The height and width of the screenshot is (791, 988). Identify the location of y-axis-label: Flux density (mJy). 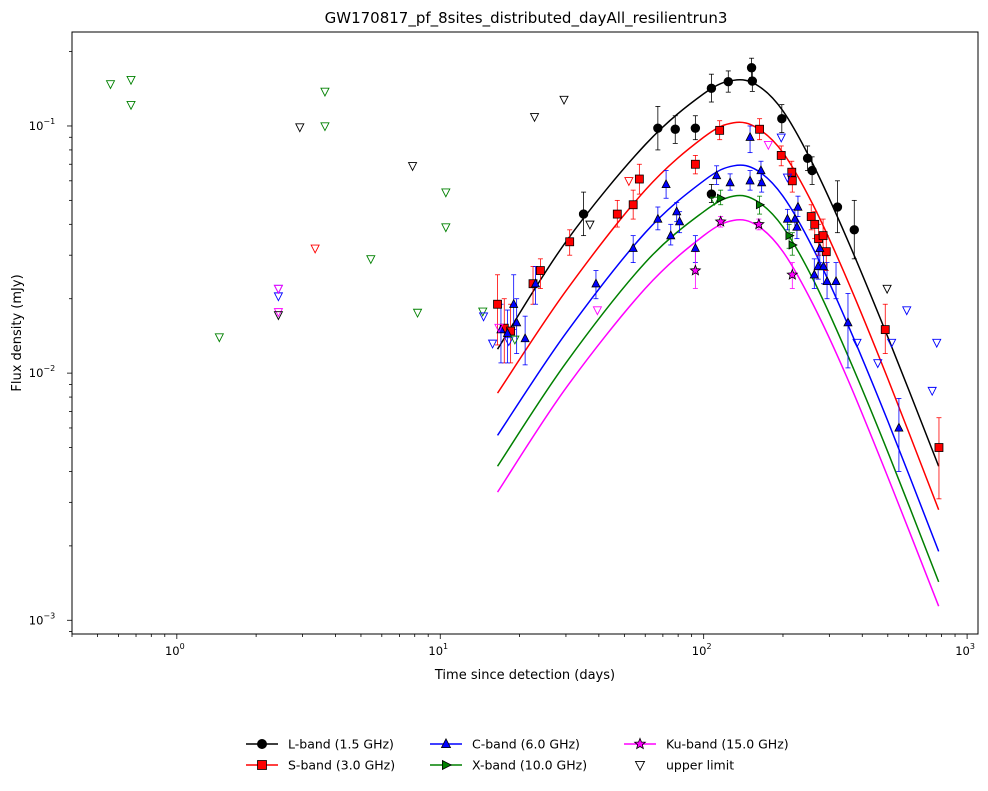
(17, 332).